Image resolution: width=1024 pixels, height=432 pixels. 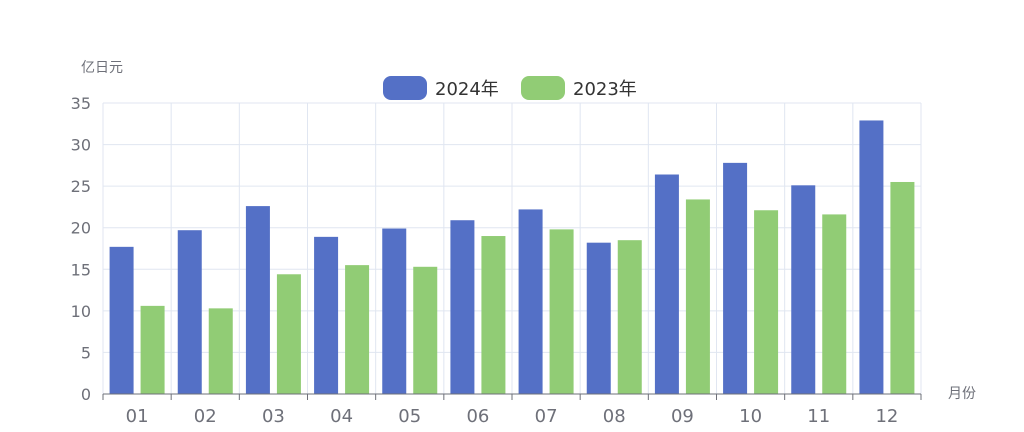 I want to click on x-tick-label: 05, so click(x=409, y=416).